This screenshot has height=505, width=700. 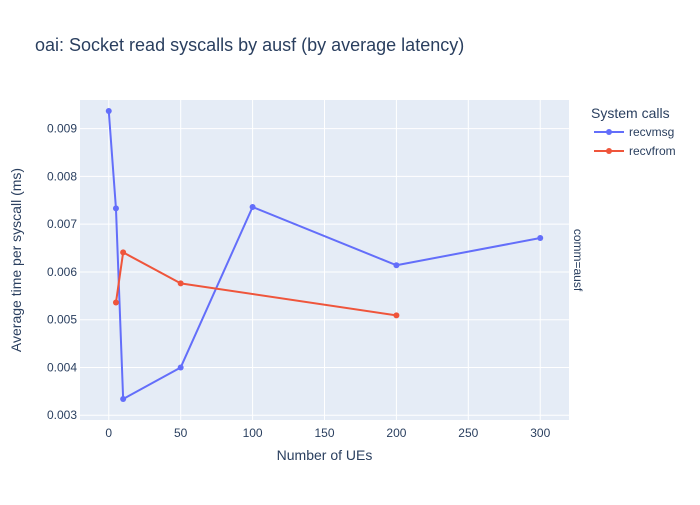 I want to click on y-tick-label: 0.008, so click(x=62, y=176).